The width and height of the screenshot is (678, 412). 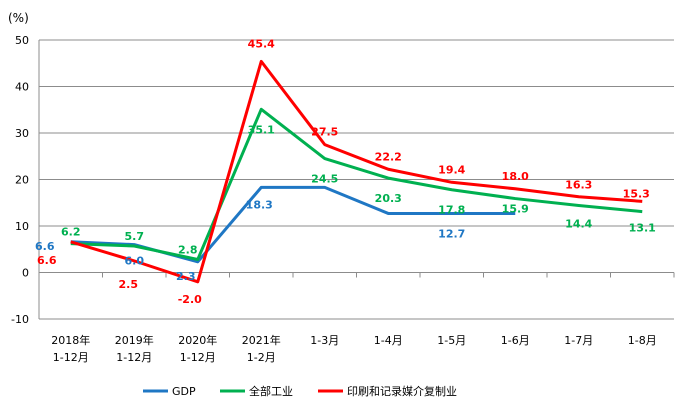 What do you see at coordinates (515, 176) in the screenshot?
I see `data-label: 18.0` at bounding box center [515, 176].